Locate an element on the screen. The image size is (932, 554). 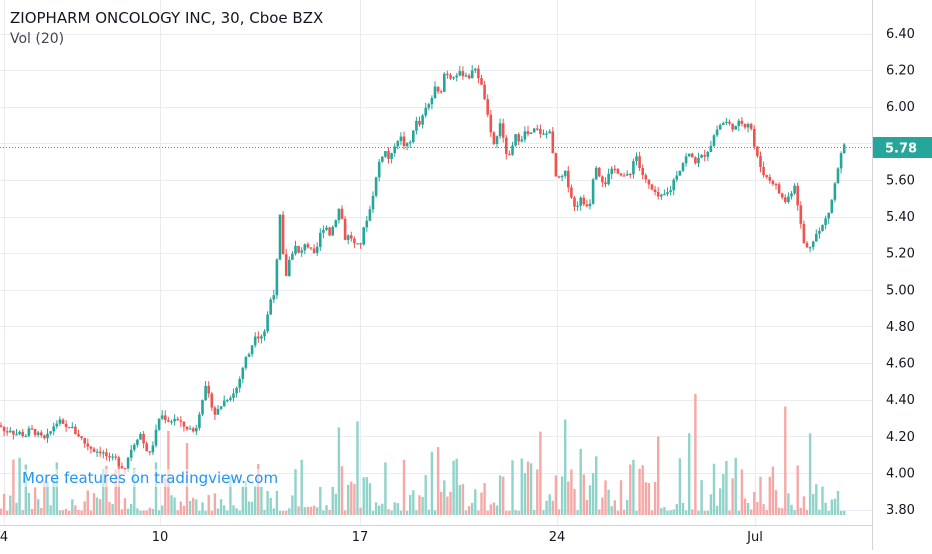
chart-title: ZIOPHARM ONCOLOGY INC, 30, Cboe BZX is located at coordinates (167, 18).